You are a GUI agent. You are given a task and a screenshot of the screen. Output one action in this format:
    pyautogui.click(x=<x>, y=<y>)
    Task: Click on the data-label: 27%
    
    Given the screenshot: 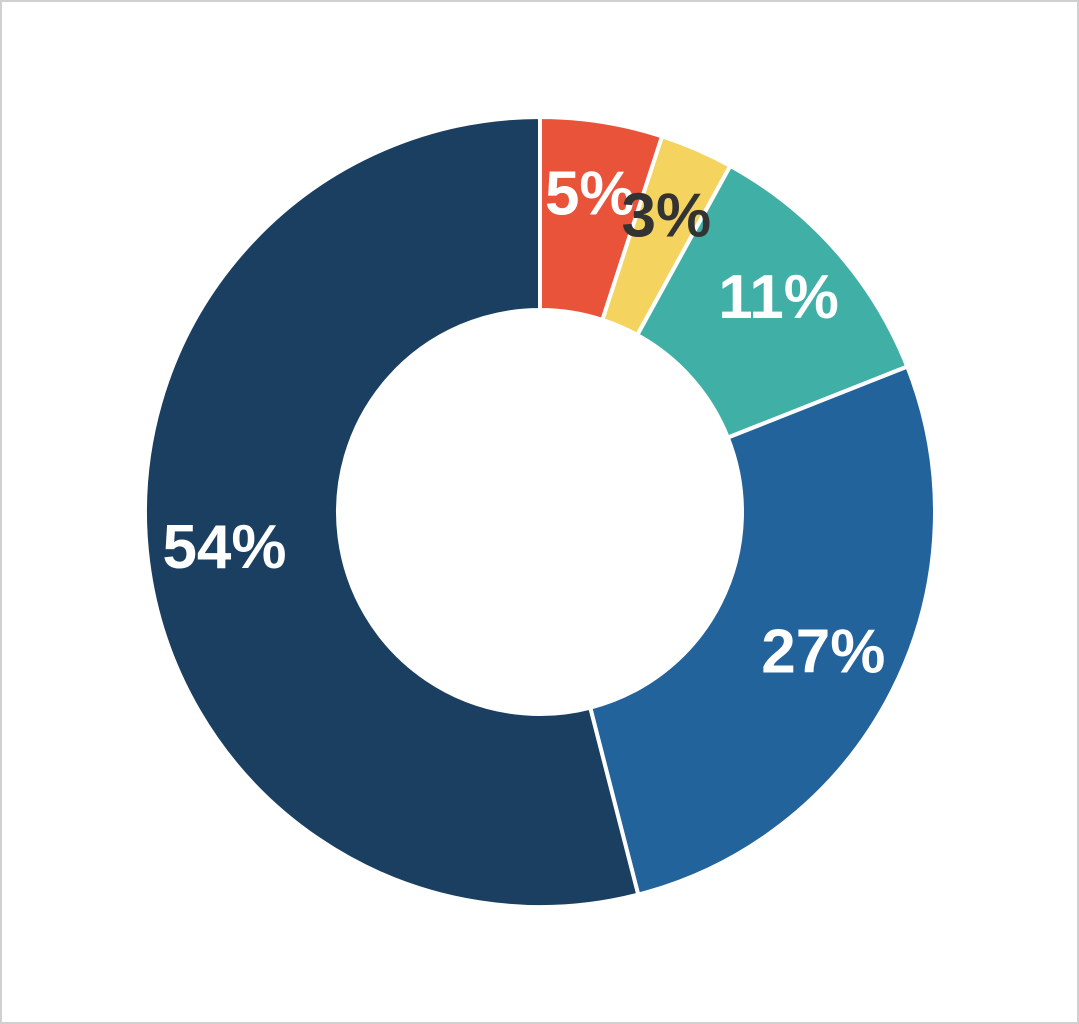 What is the action you would take?
    pyautogui.click(x=823, y=652)
    